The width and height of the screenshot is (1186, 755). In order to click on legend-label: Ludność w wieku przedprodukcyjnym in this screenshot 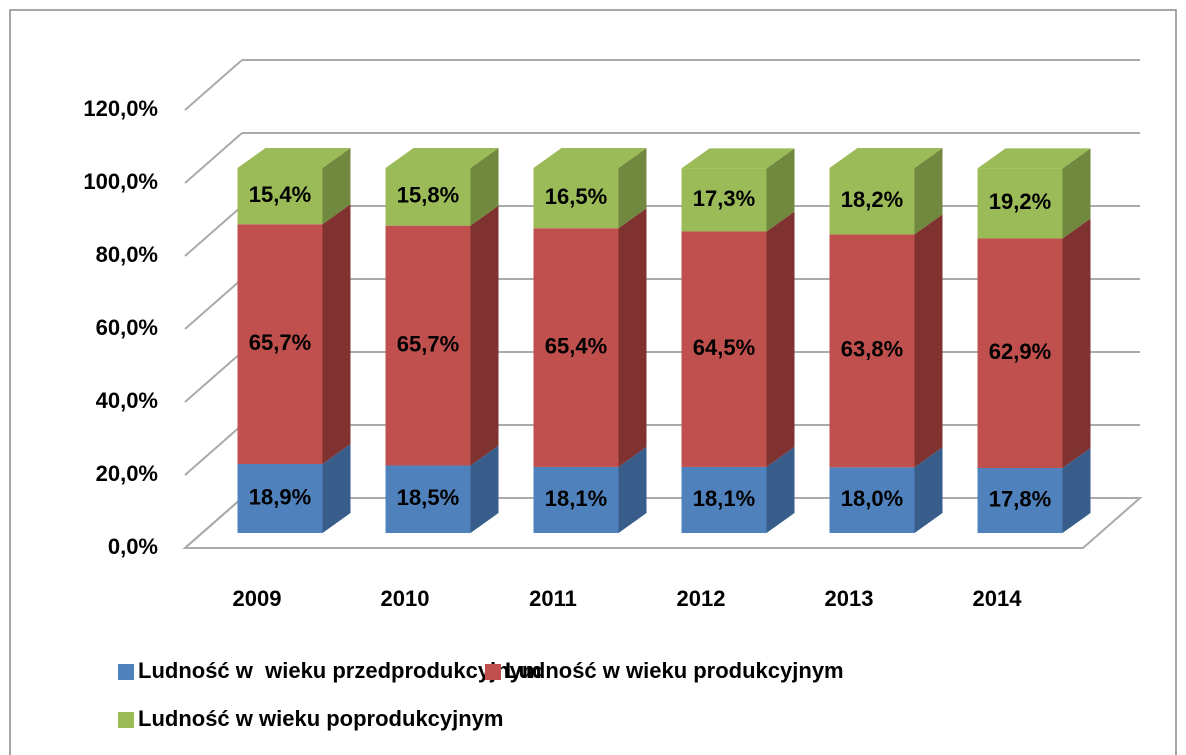, I will do `click(339, 670)`.